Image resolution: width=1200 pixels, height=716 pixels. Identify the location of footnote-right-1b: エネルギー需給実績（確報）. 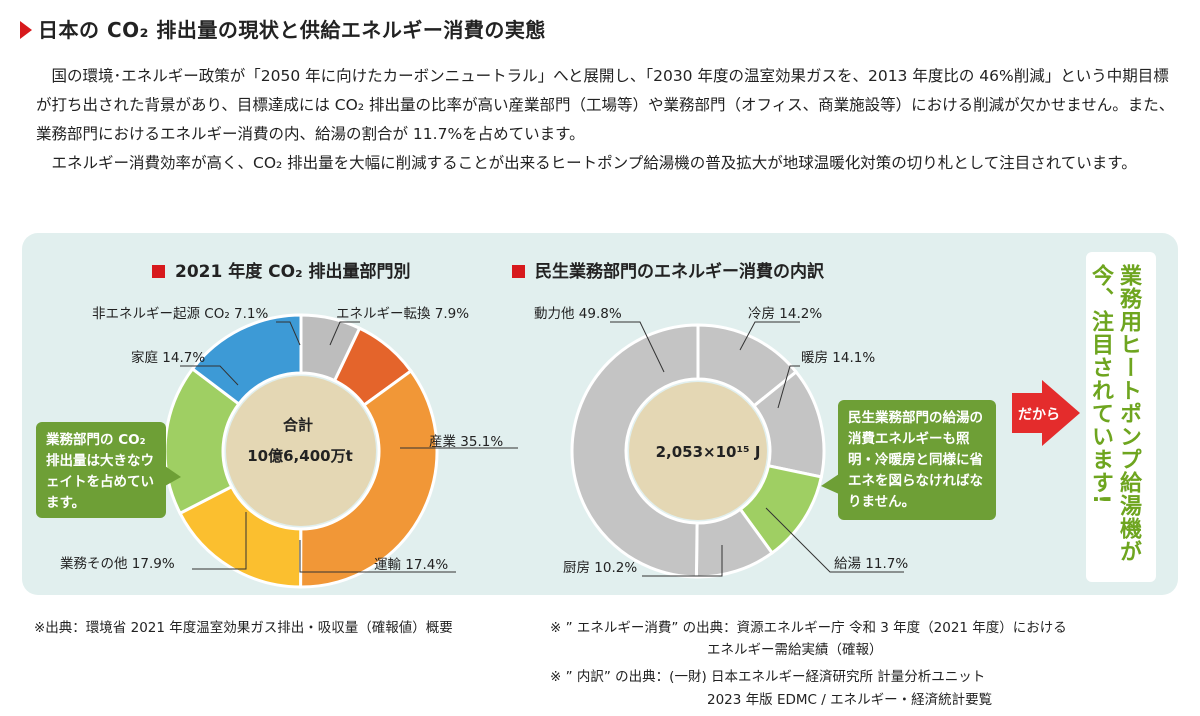
(795, 650).